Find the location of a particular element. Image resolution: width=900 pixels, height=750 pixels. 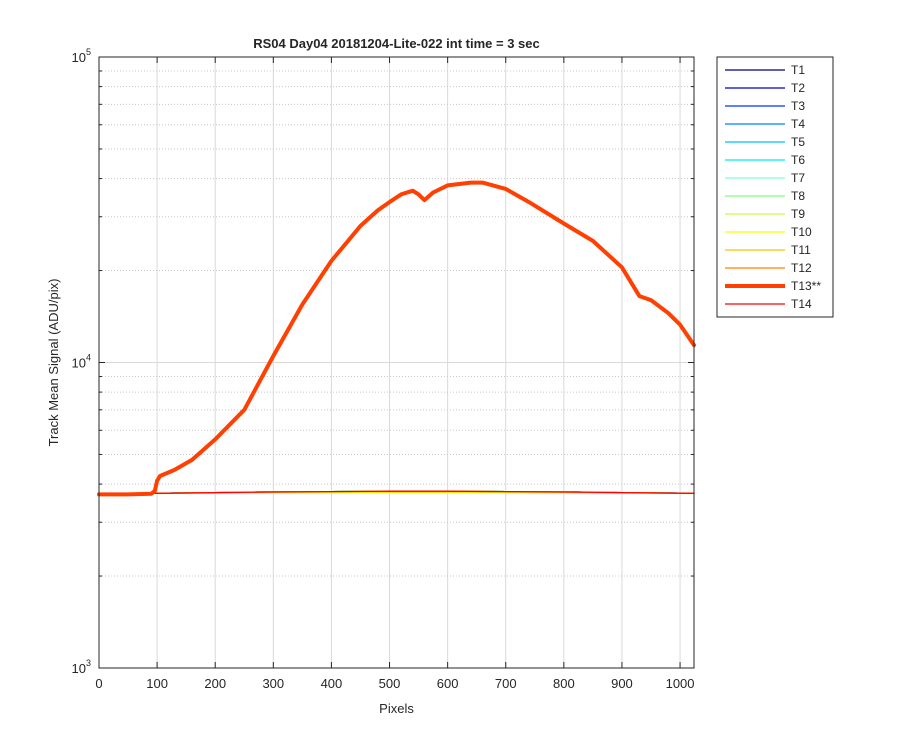

legend-entry: T7 is located at coordinates (798, 178).